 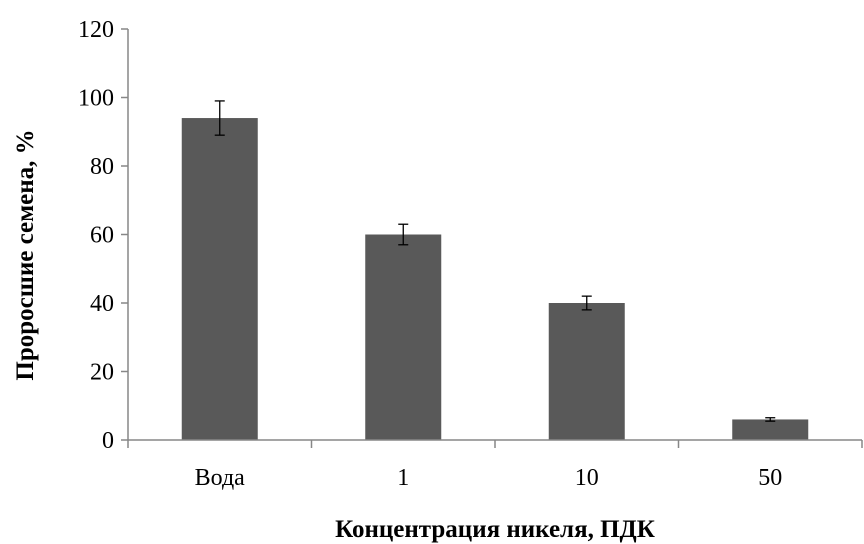 What do you see at coordinates (220, 478) in the screenshot?
I see `x-tick-label: Вода` at bounding box center [220, 478].